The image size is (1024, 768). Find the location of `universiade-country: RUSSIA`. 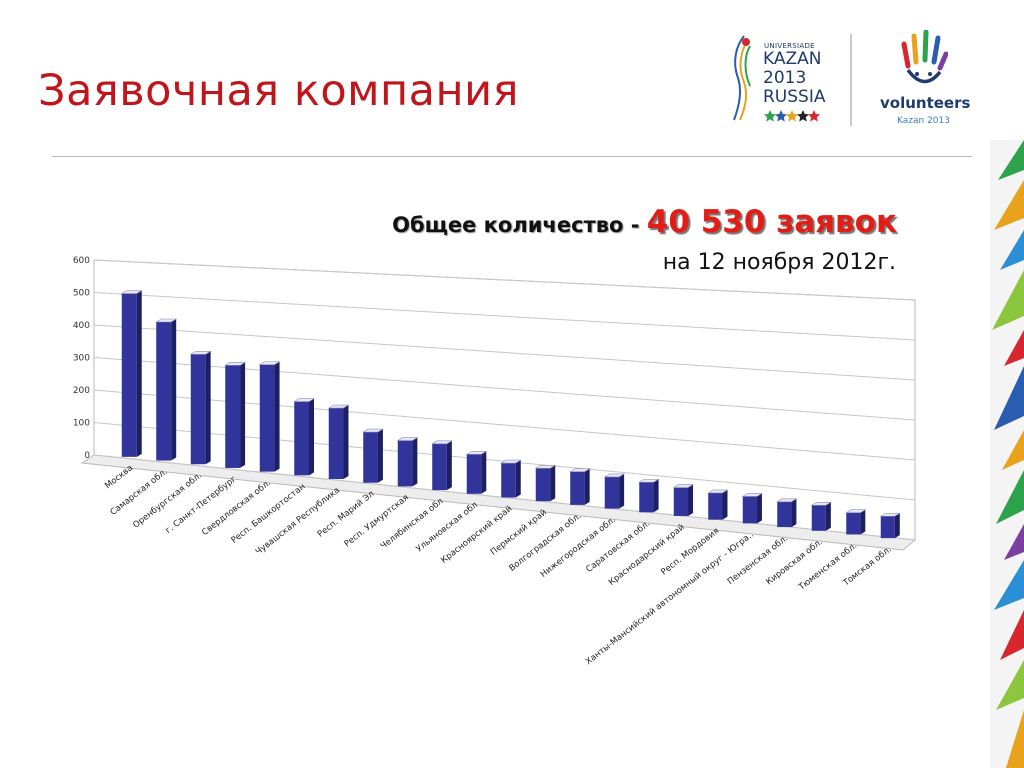

universiade-country: RUSSIA is located at coordinates (794, 97).